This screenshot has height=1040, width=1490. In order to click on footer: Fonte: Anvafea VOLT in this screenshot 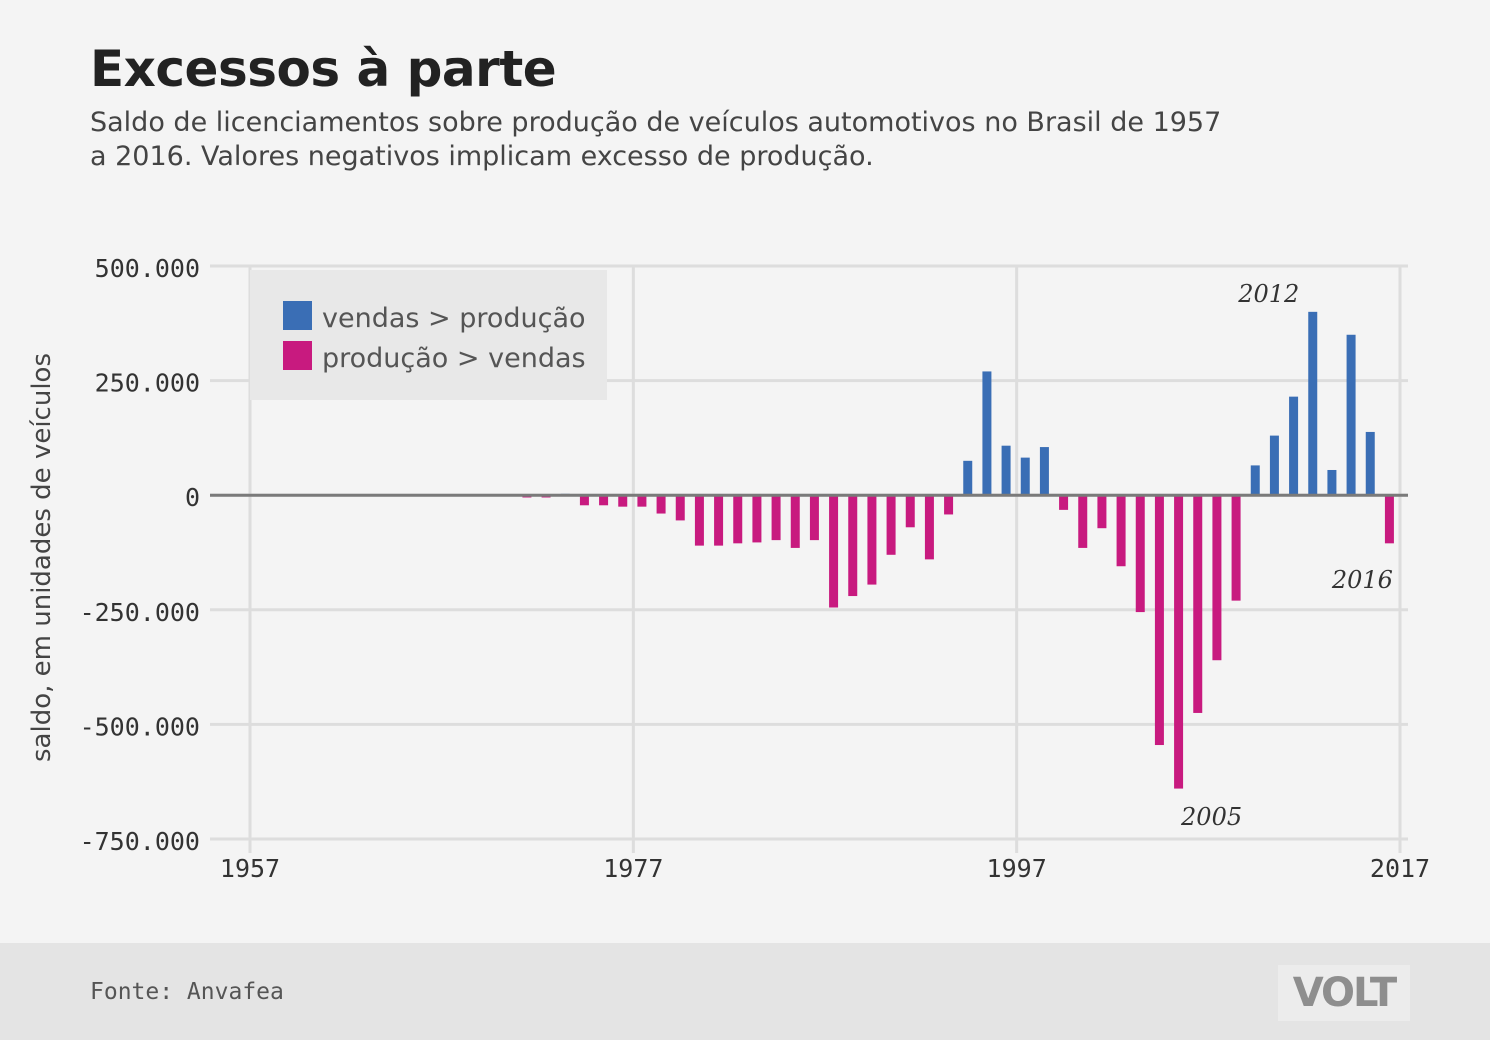, I will do `click(745, 991)`.